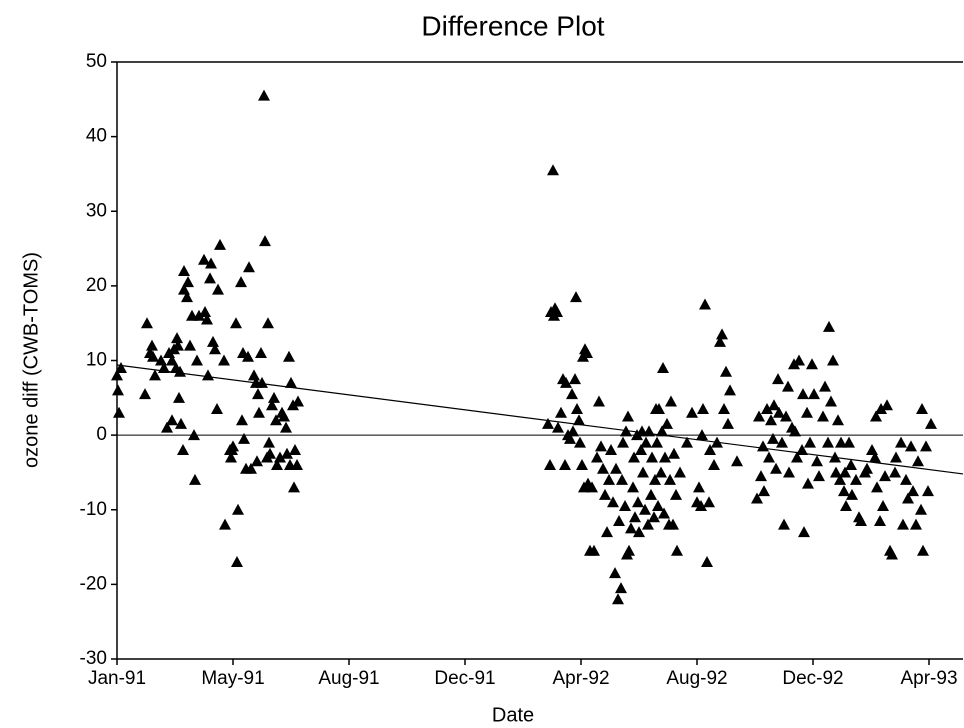 The width and height of the screenshot is (964, 728). I want to click on y-tick-label: 50, so click(96, 61).